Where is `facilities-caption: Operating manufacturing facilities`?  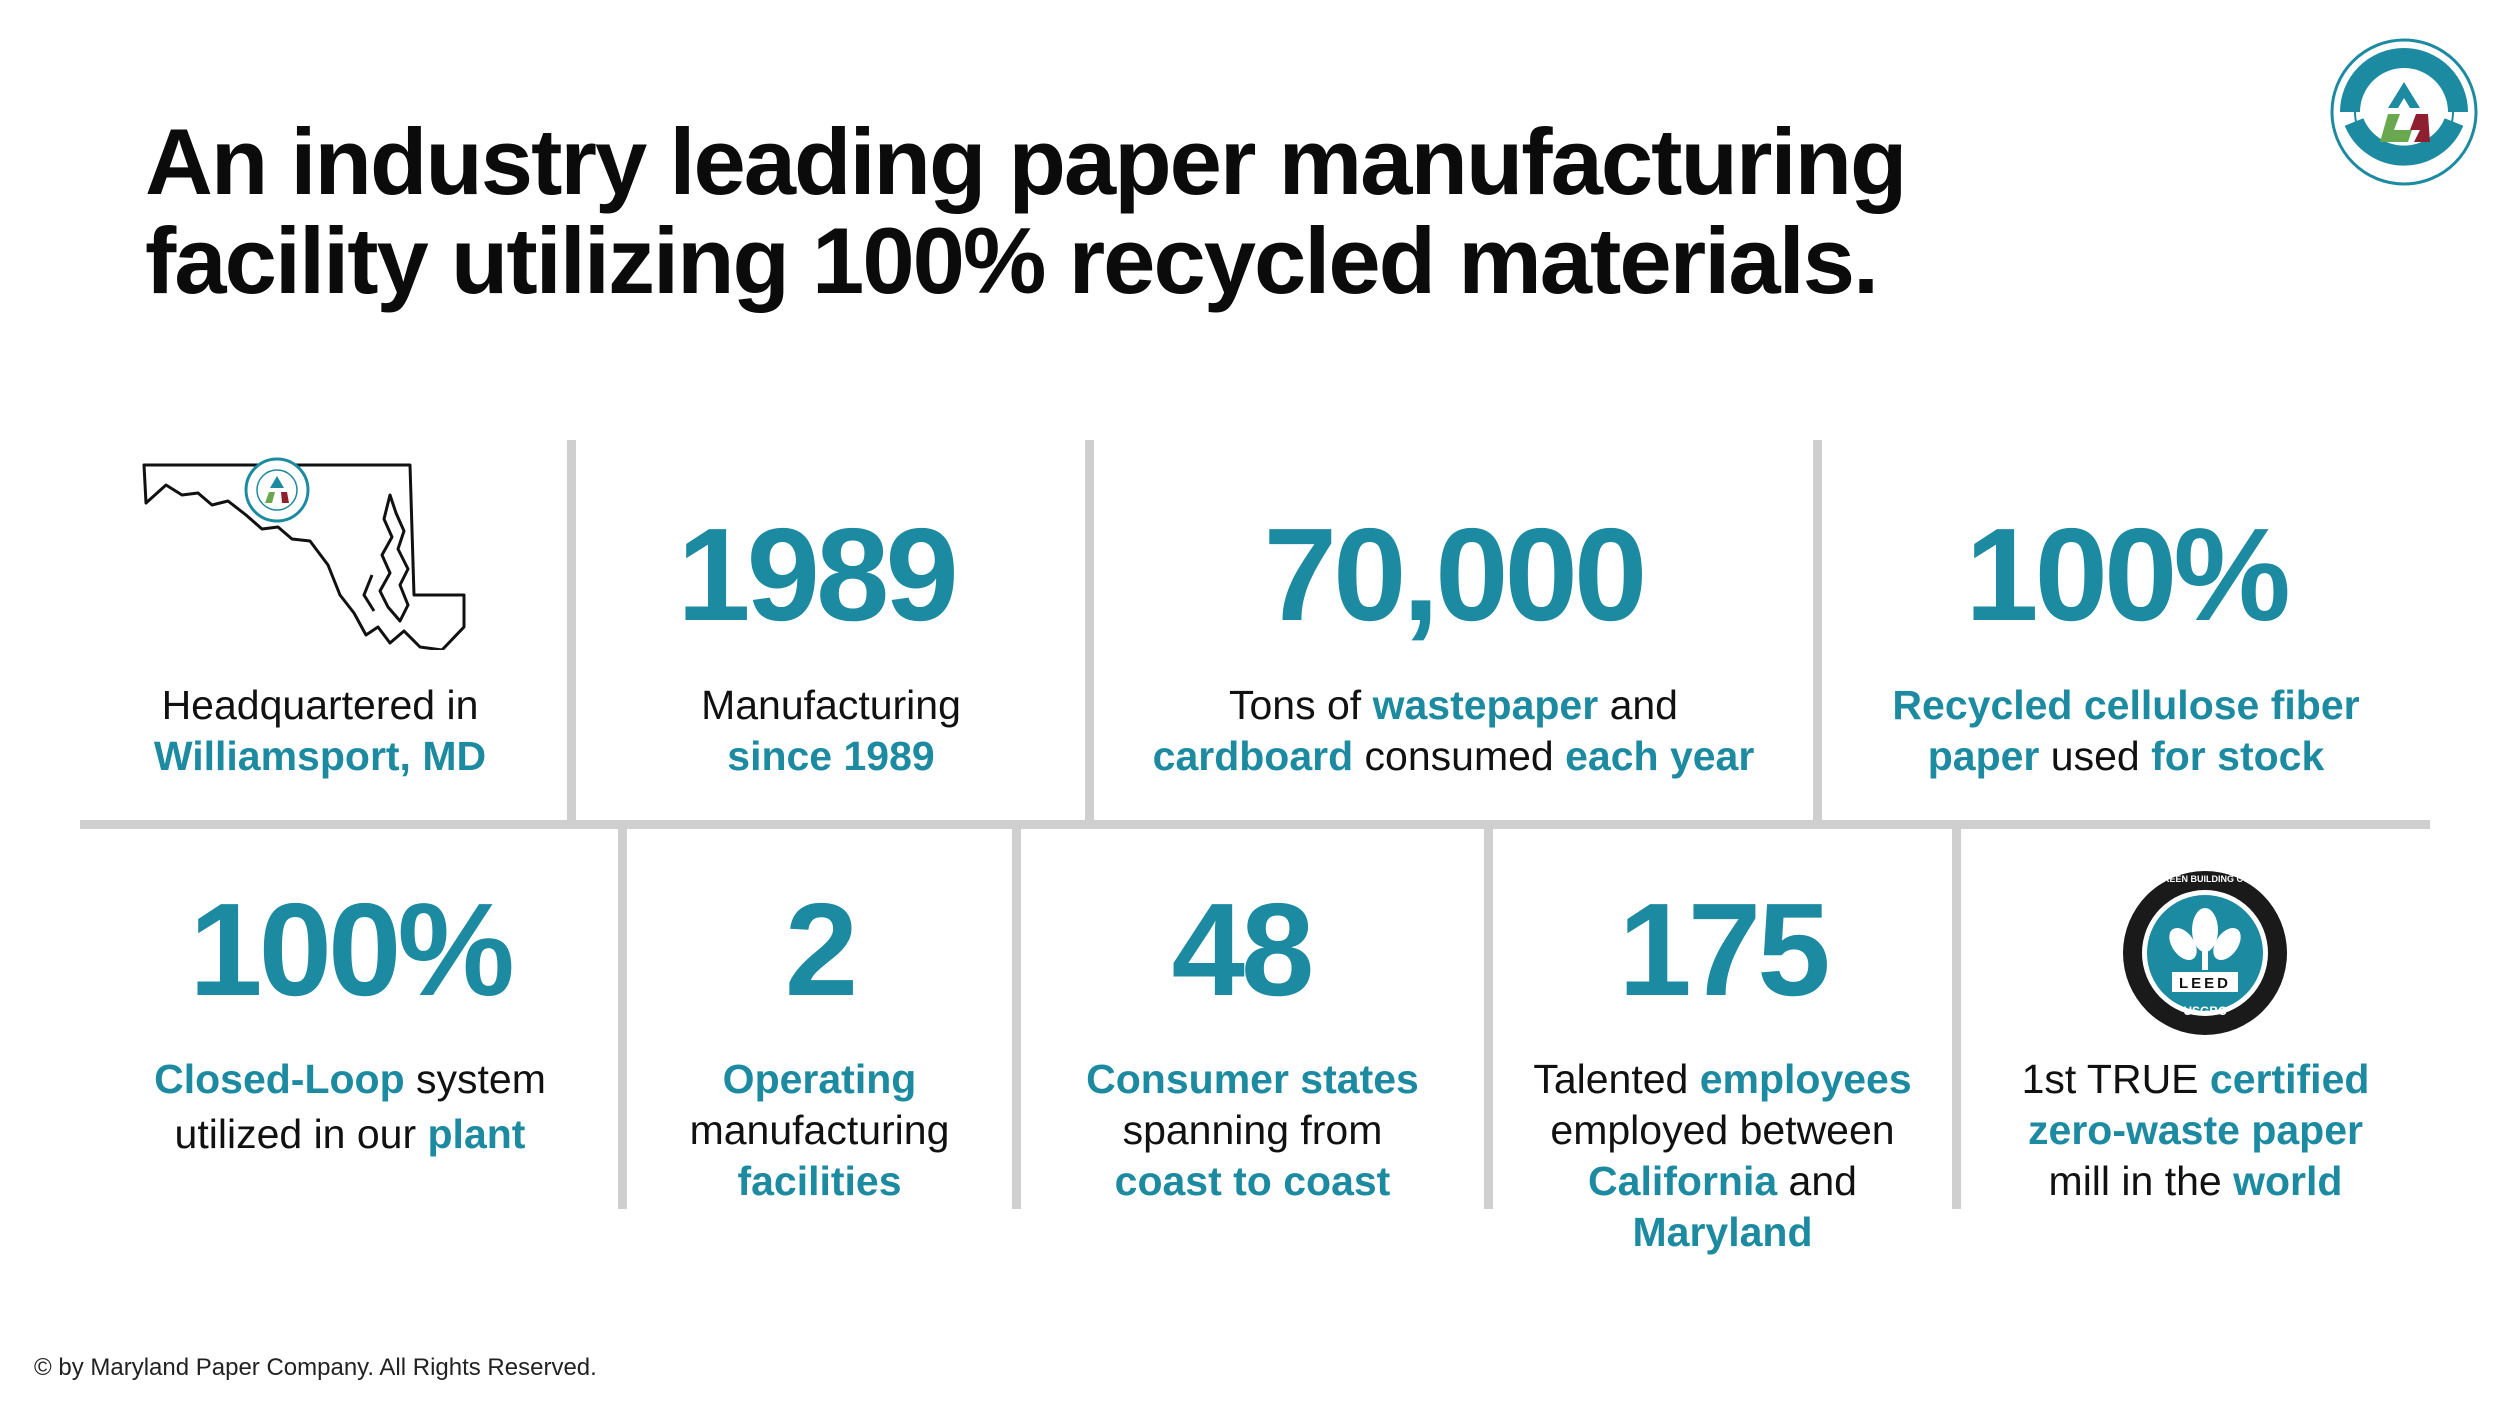 facilities-caption: Operating manufacturing facilities is located at coordinates (819, 1130).